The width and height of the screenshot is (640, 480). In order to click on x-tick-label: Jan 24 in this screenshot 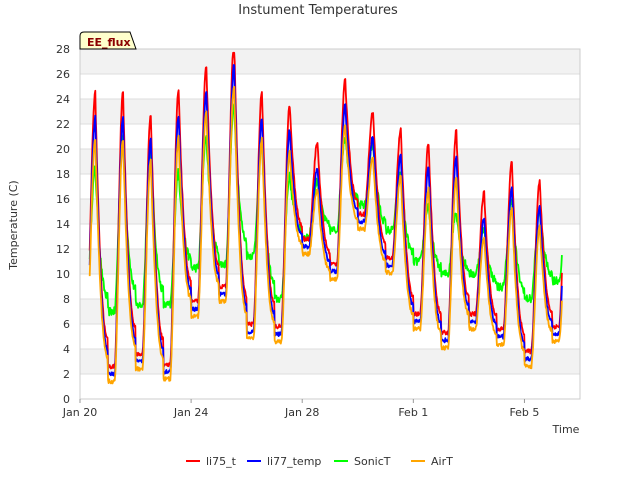, I will do `click(190, 412)`.